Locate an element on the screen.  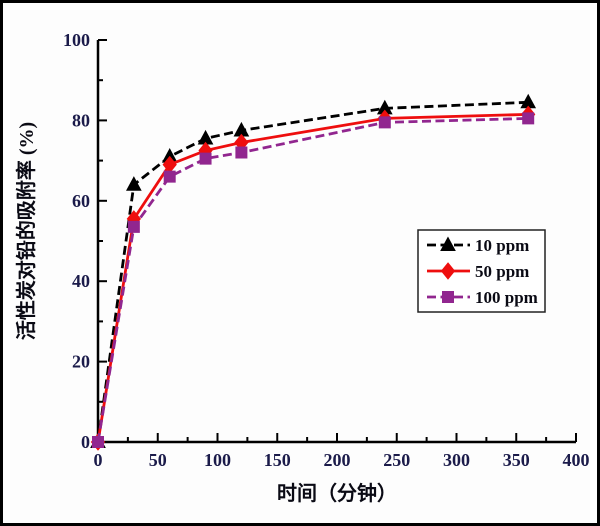
x-tick-label: 150 is located at coordinates (277, 460).